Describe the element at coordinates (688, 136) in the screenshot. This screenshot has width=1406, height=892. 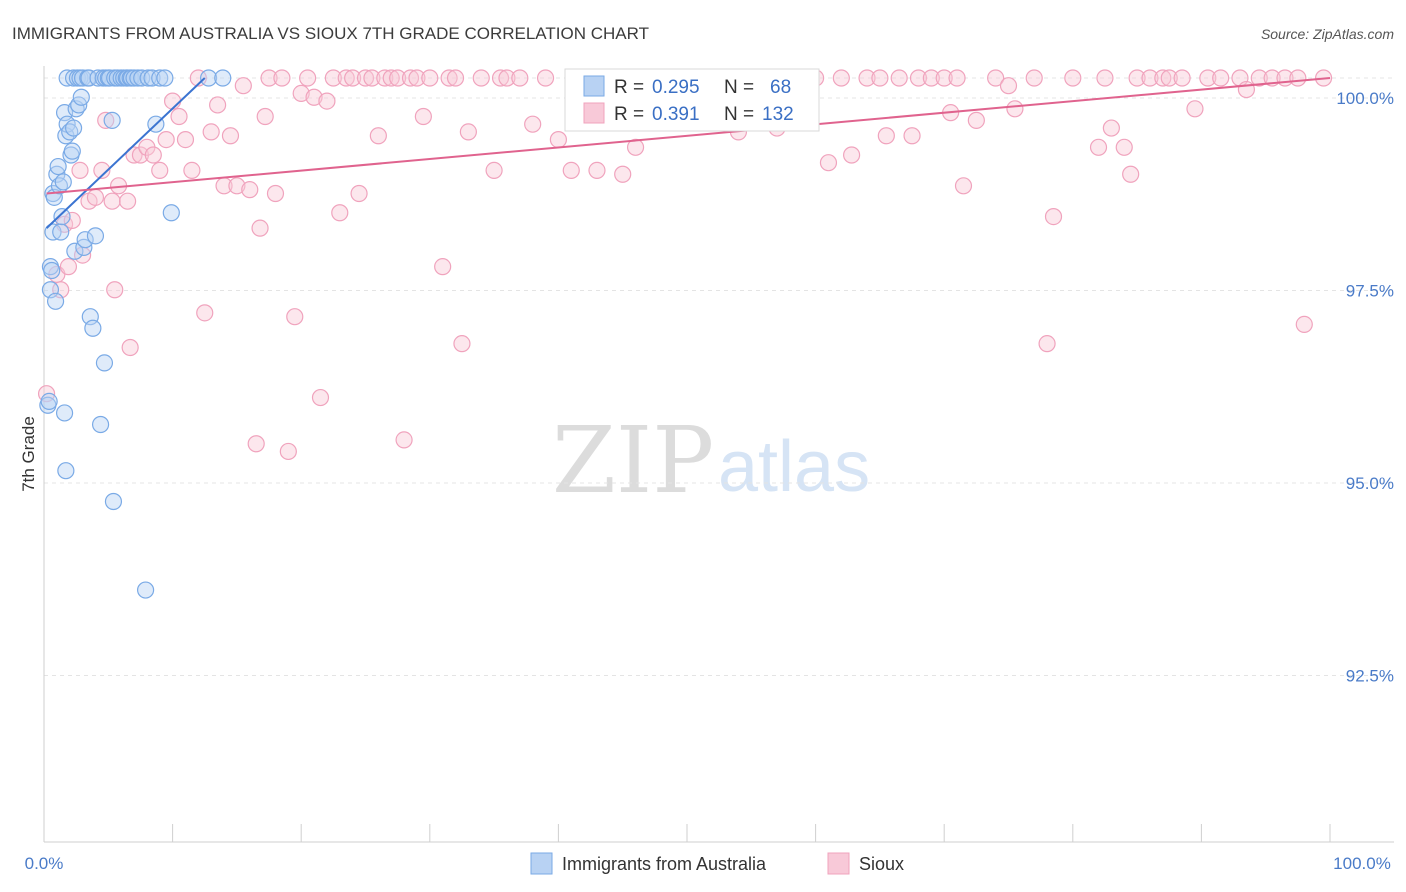
I see `trend-line-sioux` at that location.